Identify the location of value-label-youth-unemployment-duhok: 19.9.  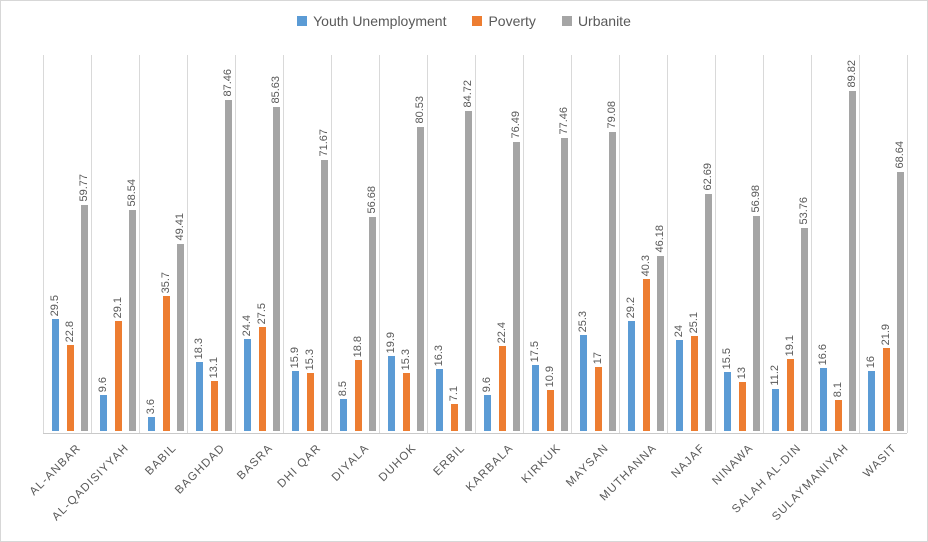
(391, 342).